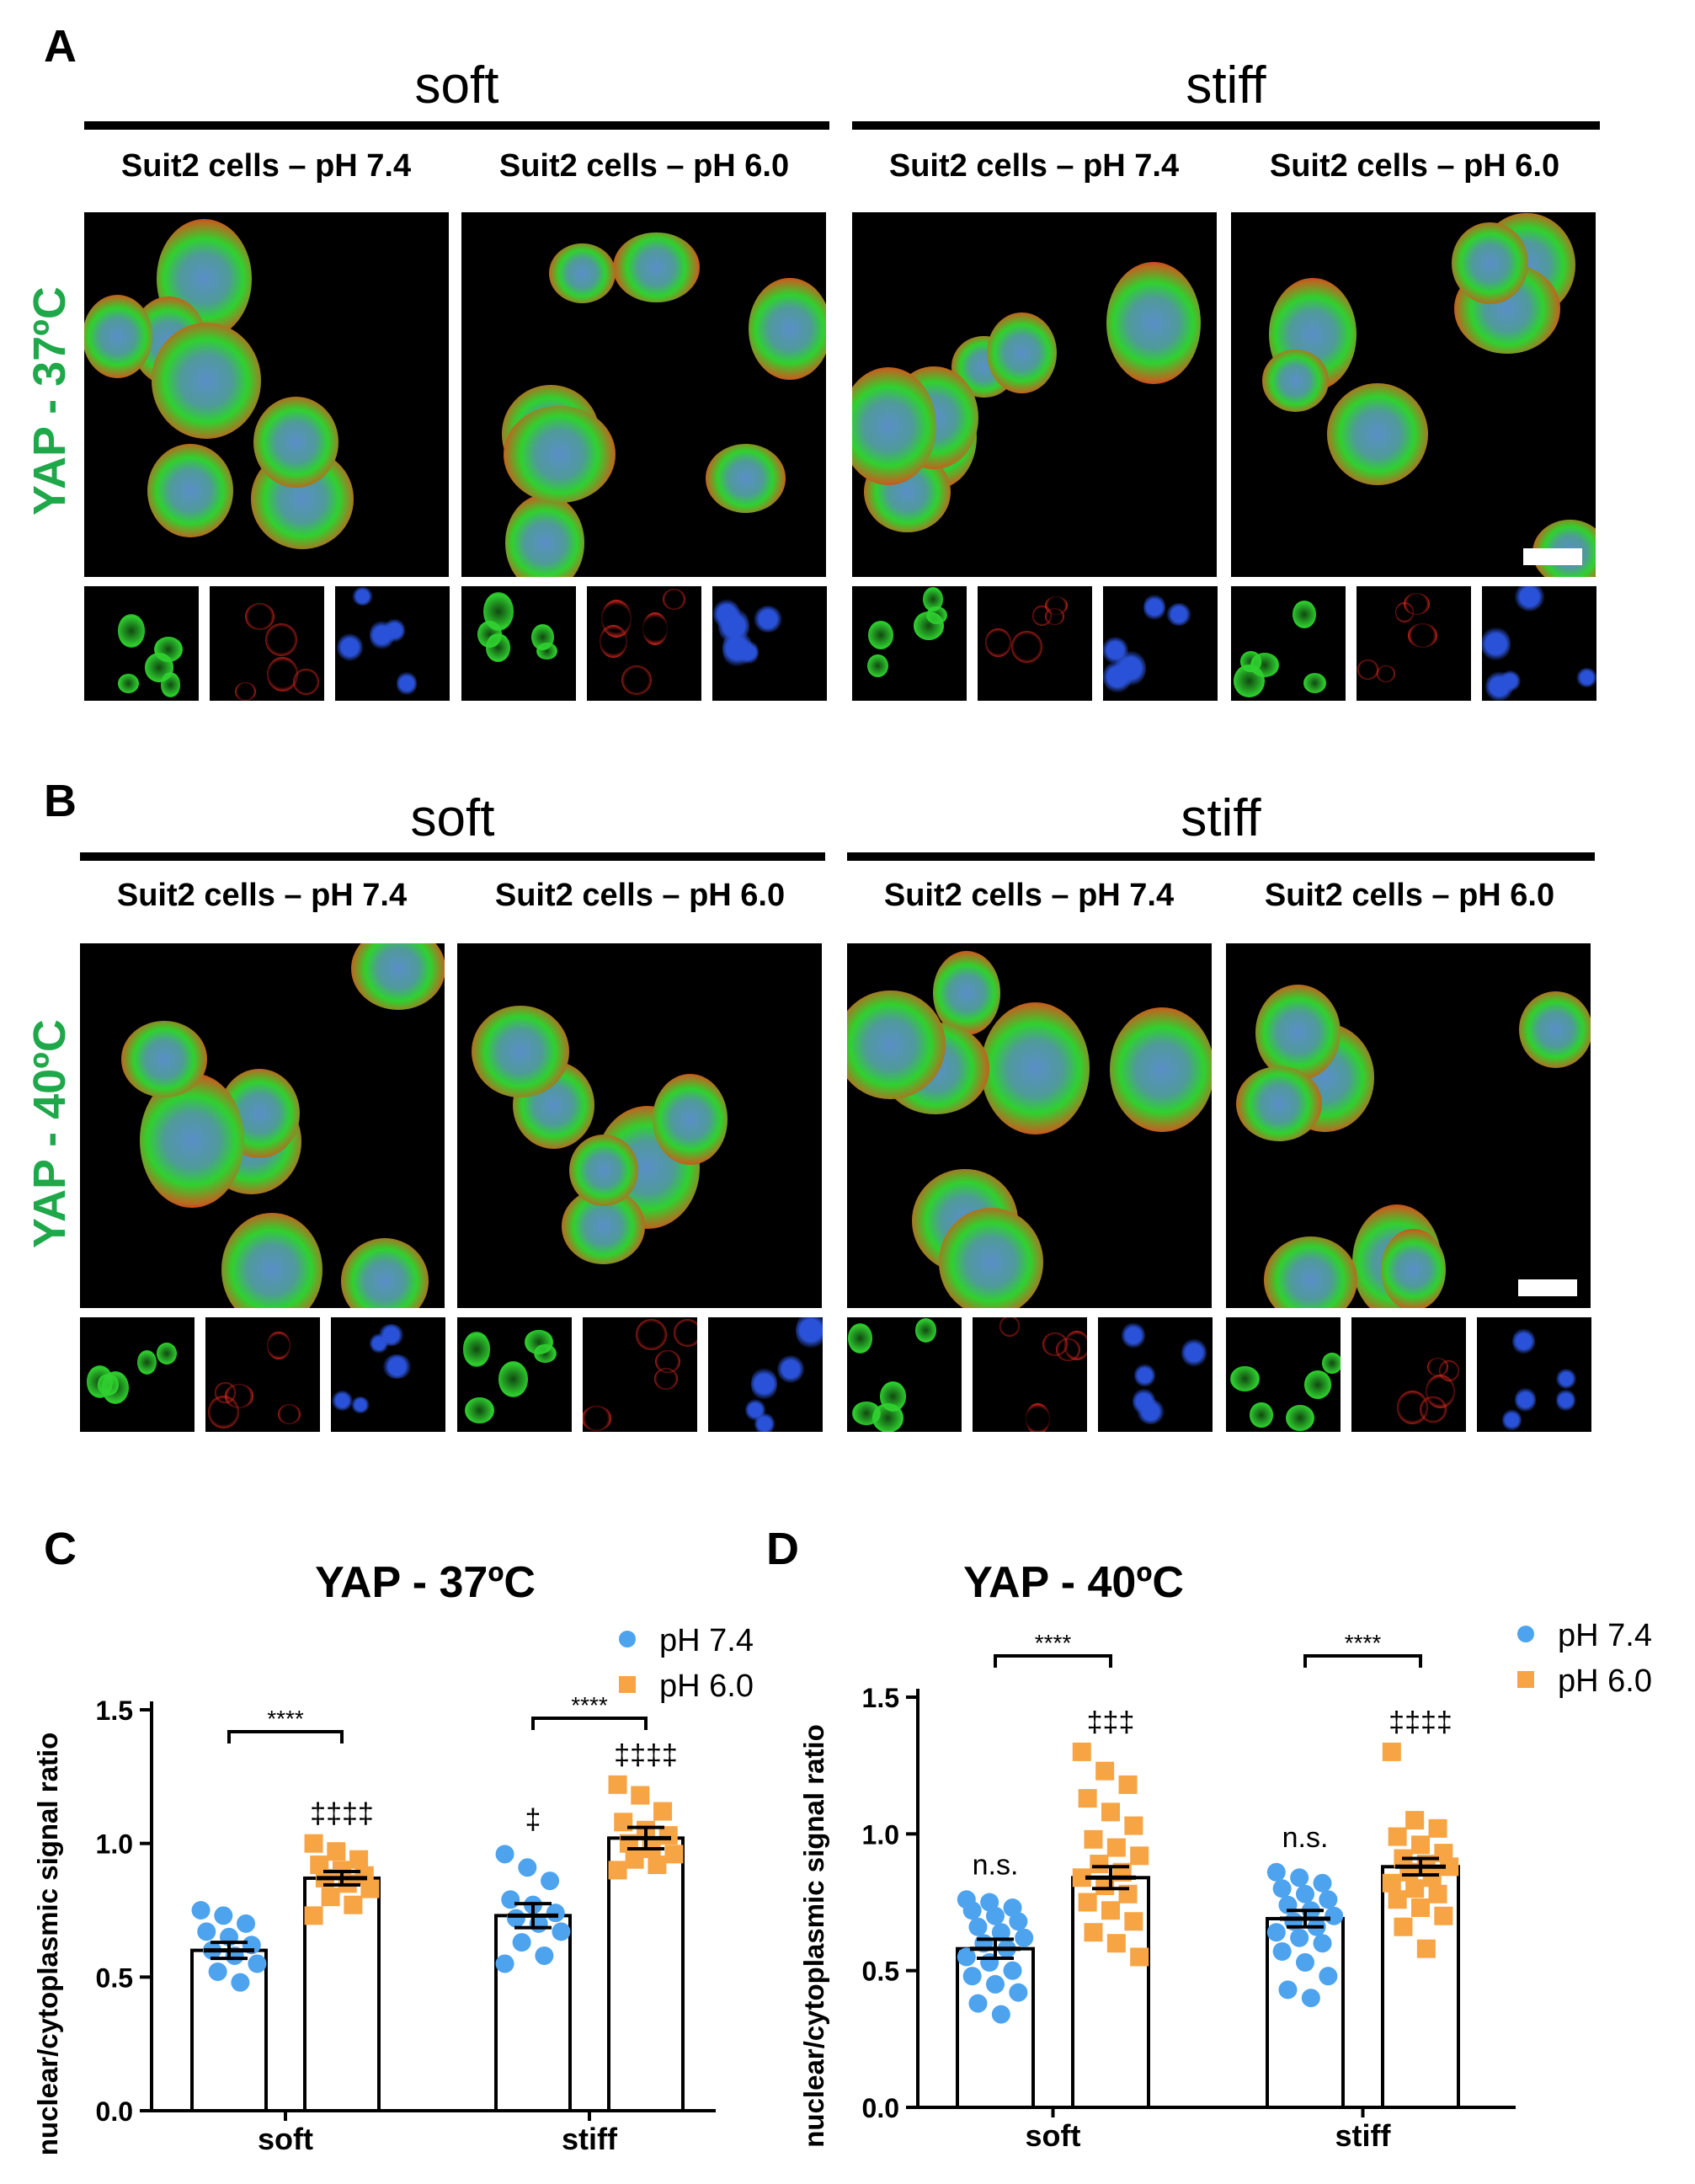 This screenshot has width=1695, height=2184. What do you see at coordinates (1034, 394) in the screenshot?
I see `a-merge-stiff-ph74` at bounding box center [1034, 394].